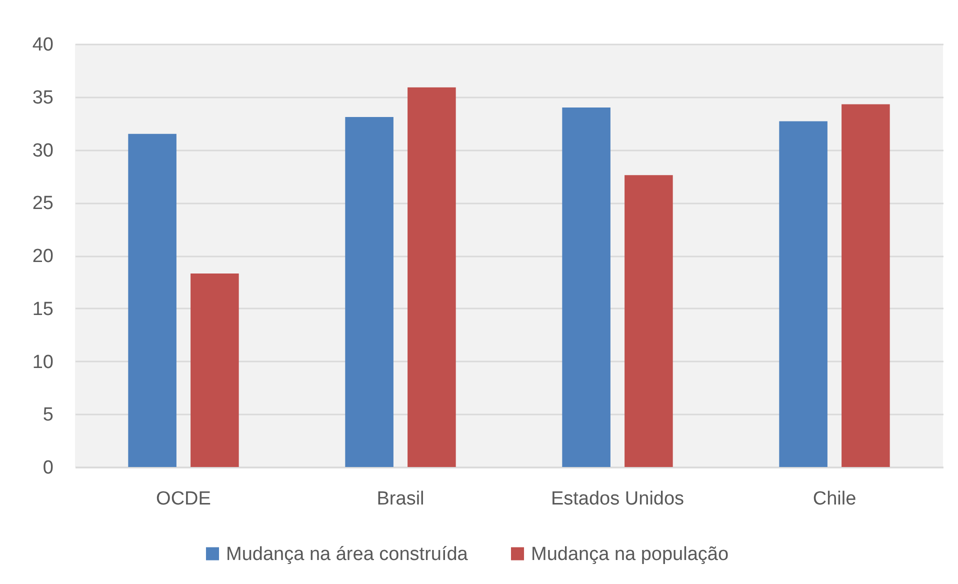  Describe the element at coordinates (347, 554) in the screenshot. I see `legend-label: Mudança na área construída` at that location.